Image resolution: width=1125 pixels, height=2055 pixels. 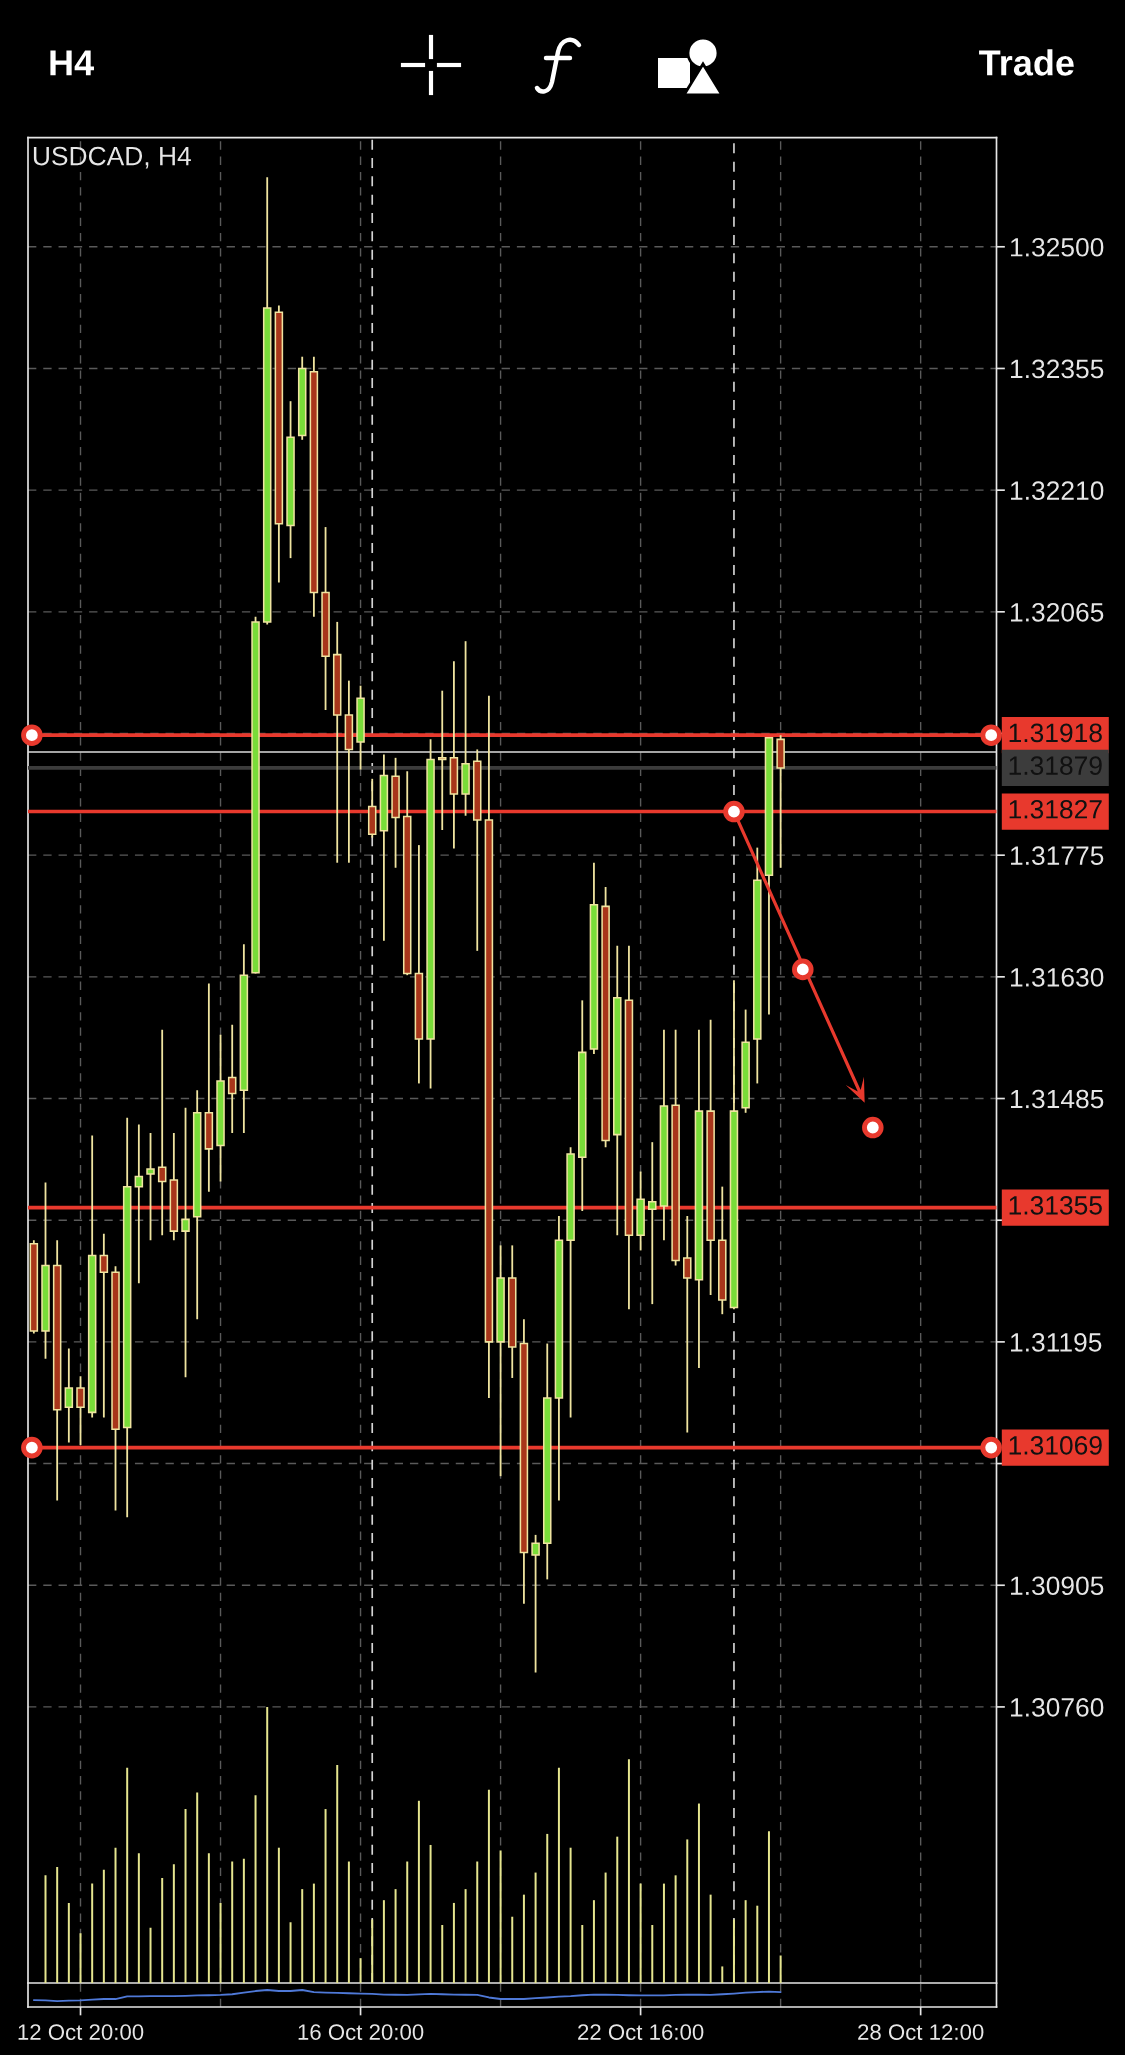 What do you see at coordinates (1055, 733) in the screenshot?
I see `ref-line-label: 1.31918` at bounding box center [1055, 733].